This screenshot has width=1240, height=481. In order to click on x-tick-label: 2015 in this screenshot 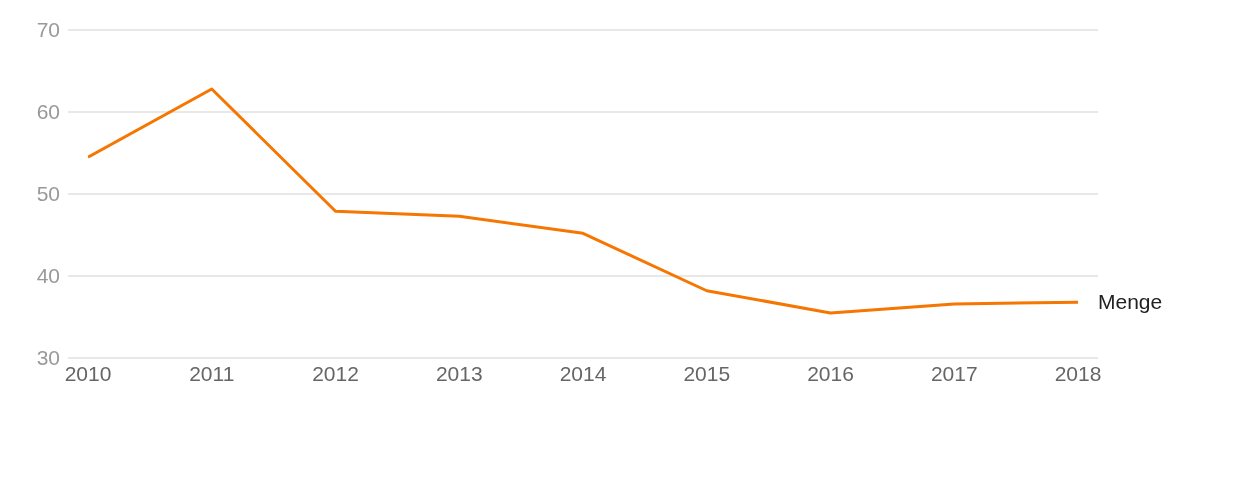, I will do `click(707, 373)`.